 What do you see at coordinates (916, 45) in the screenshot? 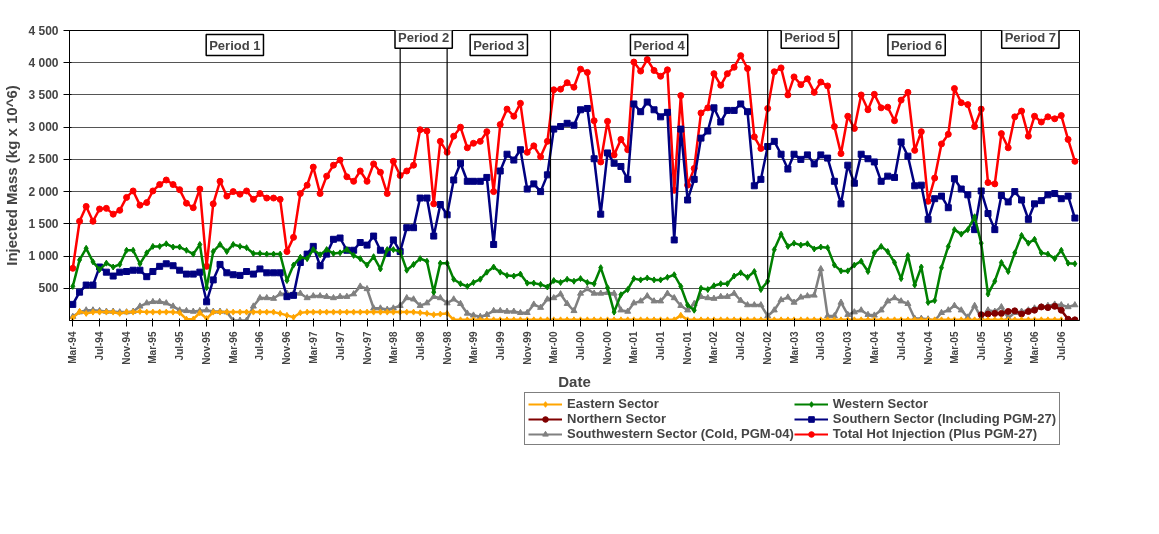
I see `annotation: Period 6` at bounding box center [916, 45].